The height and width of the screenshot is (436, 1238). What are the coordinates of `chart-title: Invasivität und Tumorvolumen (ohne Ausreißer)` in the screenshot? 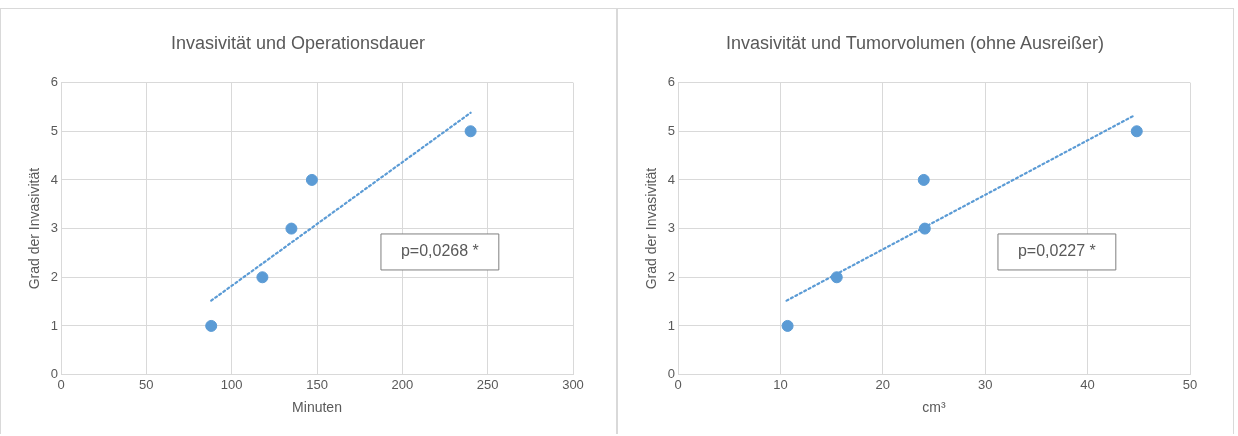 It's located at (915, 42).